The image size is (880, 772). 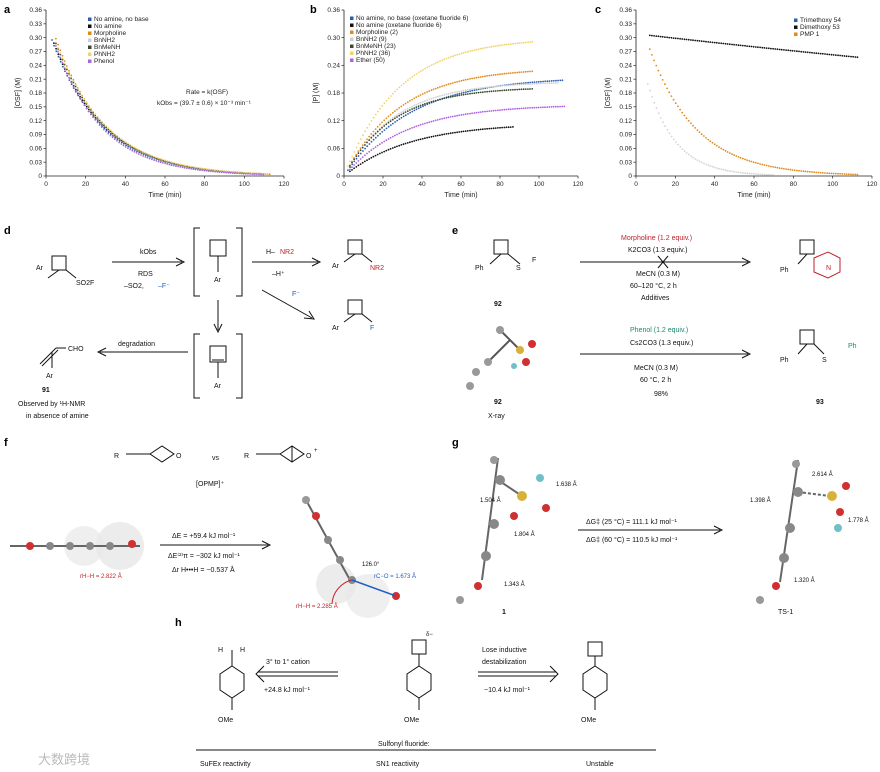 I want to click on legend-label: Morpholine, so click(x=110, y=33).